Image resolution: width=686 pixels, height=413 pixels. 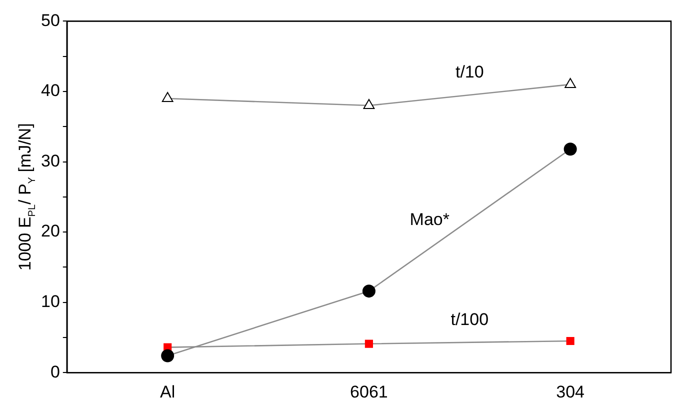 What do you see at coordinates (50, 90) in the screenshot?
I see `y-tick-label: 40` at bounding box center [50, 90].